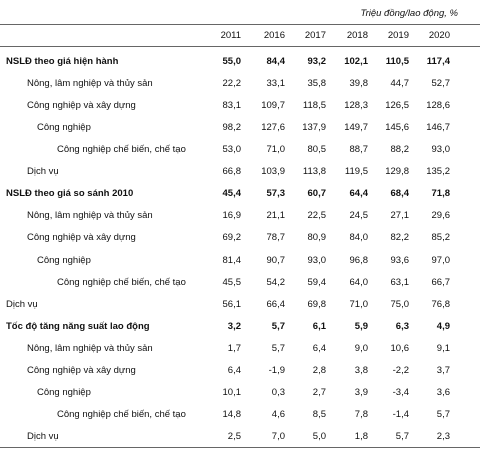 The width and height of the screenshot is (480, 449). What do you see at coordinates (232, 260) in the screenshot?
I see `cell: 81,4` at bounding box center [232, 260].